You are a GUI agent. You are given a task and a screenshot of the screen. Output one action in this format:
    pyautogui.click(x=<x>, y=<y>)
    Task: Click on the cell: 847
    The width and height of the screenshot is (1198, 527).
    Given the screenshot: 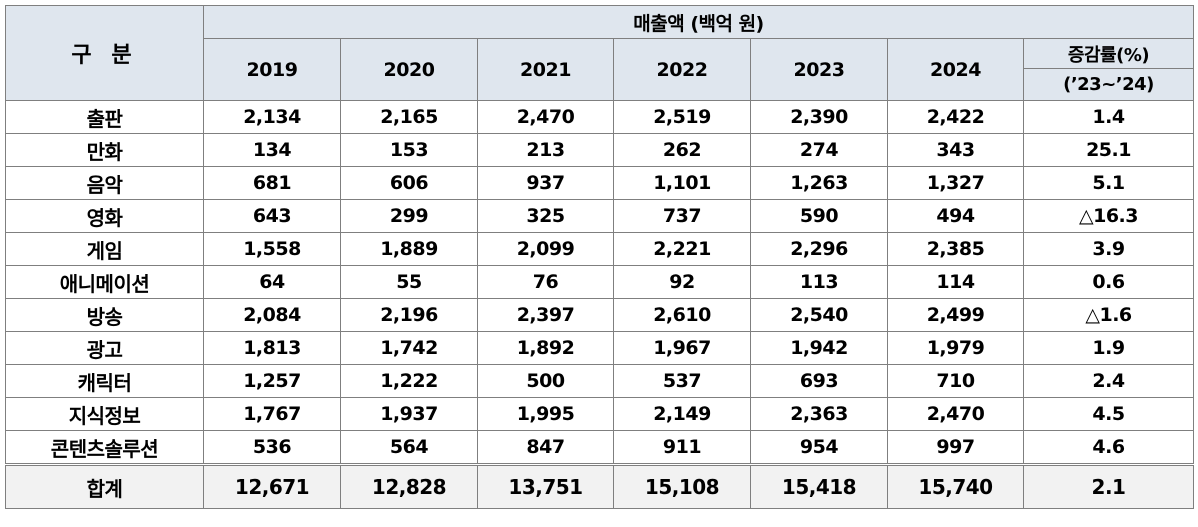 What is the action you would take?
    pyautogui.click(x=545, y=447)
    